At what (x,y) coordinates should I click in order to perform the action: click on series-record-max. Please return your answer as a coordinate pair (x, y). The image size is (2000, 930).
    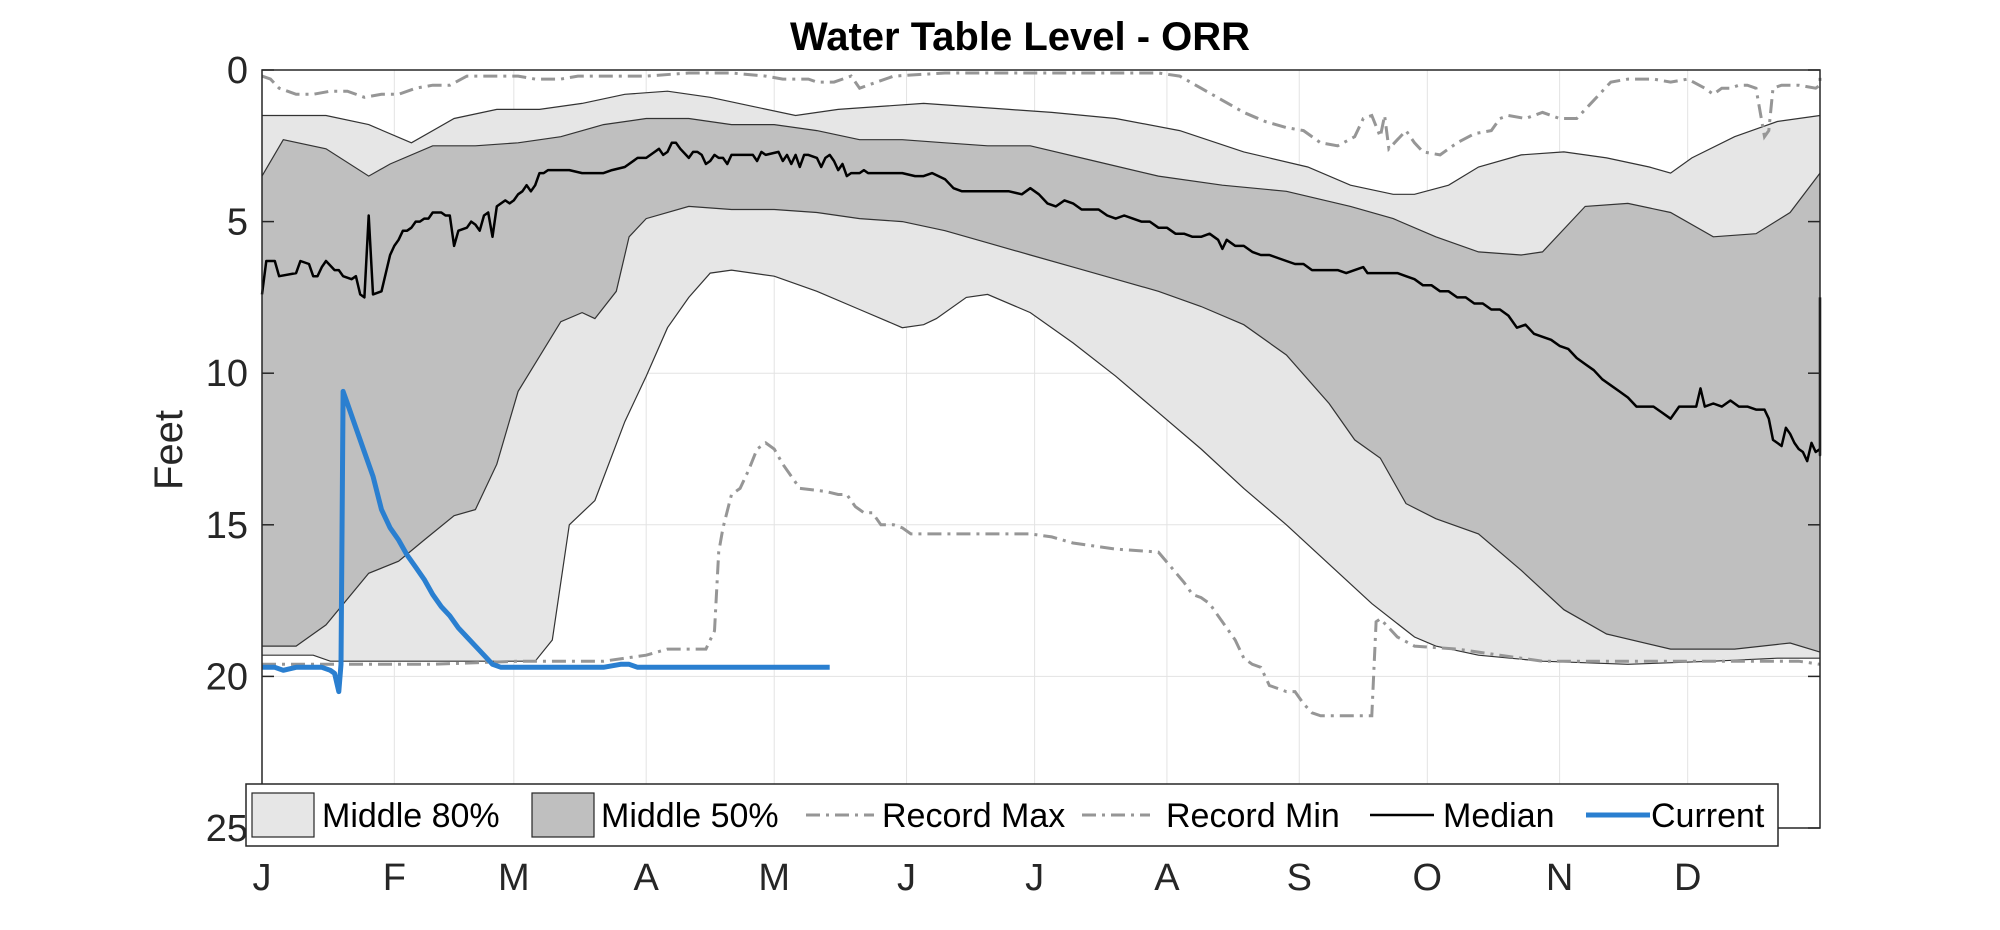
    Looking at the image, I should click on (1041, 114).